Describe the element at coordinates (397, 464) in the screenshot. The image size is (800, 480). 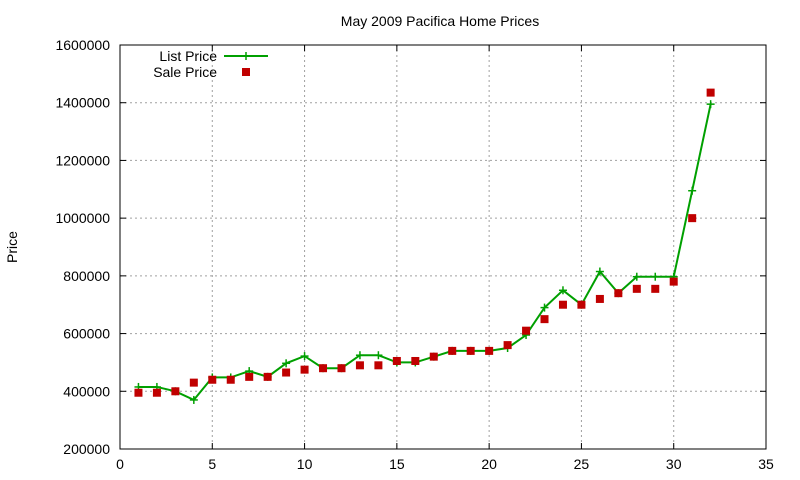
I see `x-tick-label: 15` at that location.